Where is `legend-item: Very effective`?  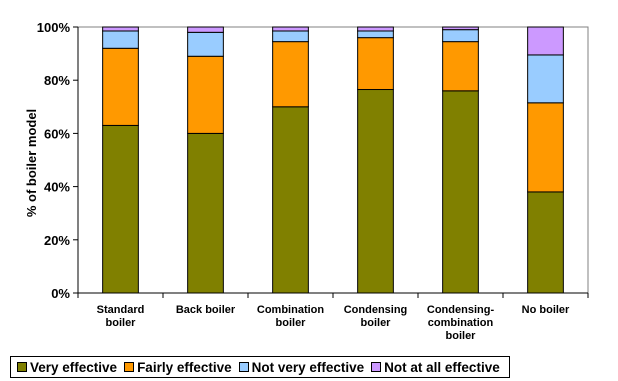 legend-item: Very effective is located at coordinates (67, 367).